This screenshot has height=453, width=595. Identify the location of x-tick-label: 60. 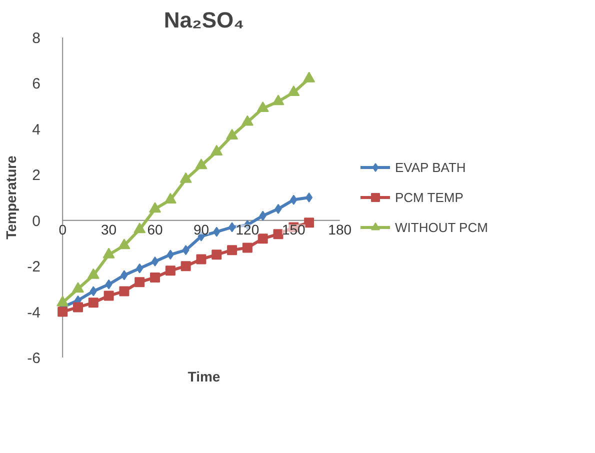
(155, 229).